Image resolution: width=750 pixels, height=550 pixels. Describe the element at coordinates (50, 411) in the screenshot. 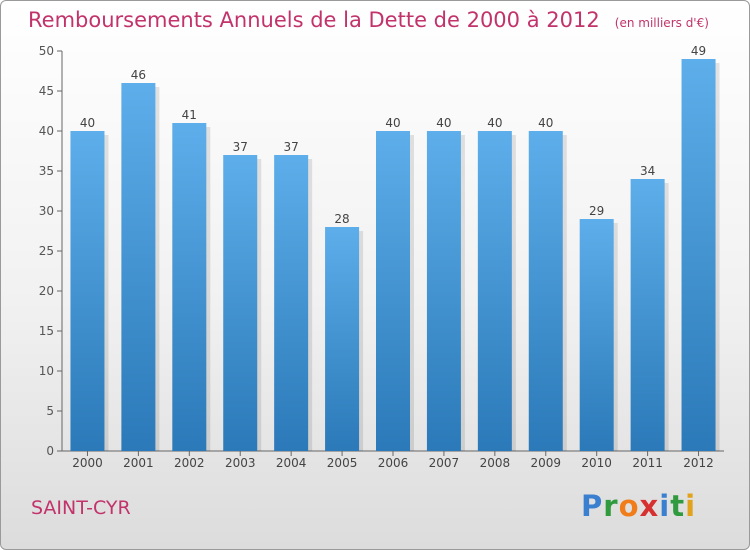

I see `y-tick-label: 5` at that location.